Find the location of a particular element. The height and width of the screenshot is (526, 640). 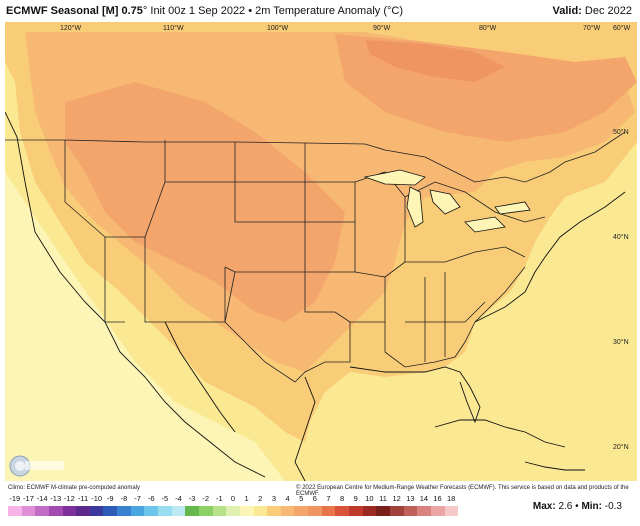

legend-tick-label: 8 is located at coordinates (342, 498).